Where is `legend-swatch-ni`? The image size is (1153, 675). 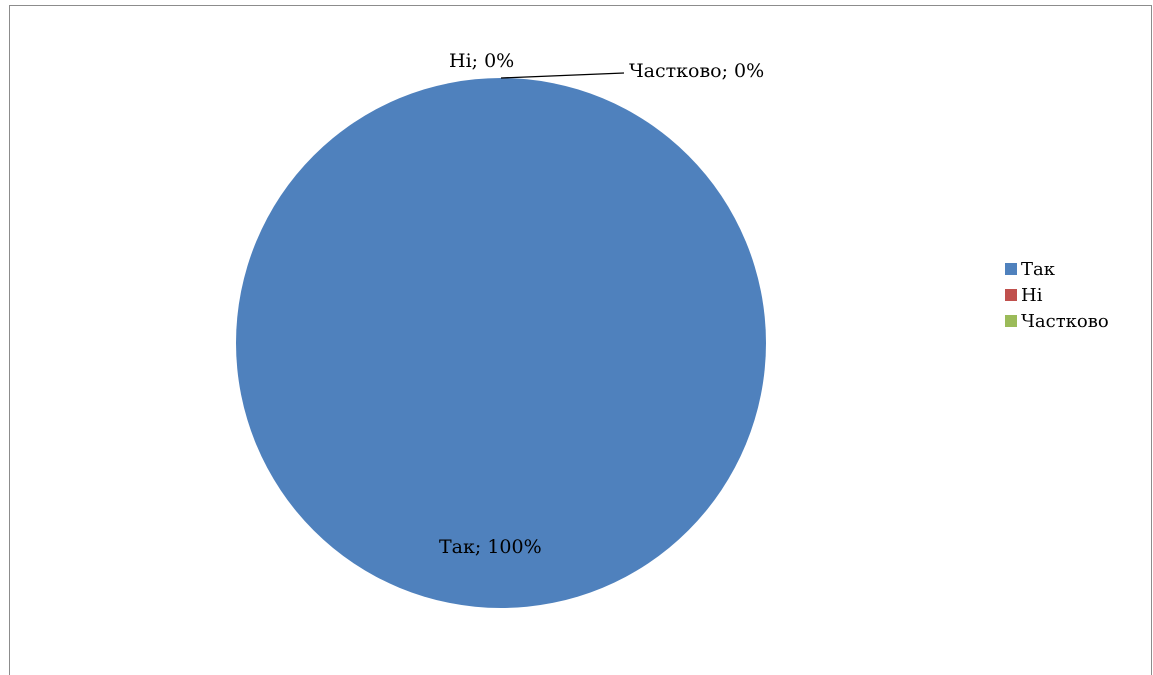 legend-swatch-ni is located at coordinates (1011, 295).